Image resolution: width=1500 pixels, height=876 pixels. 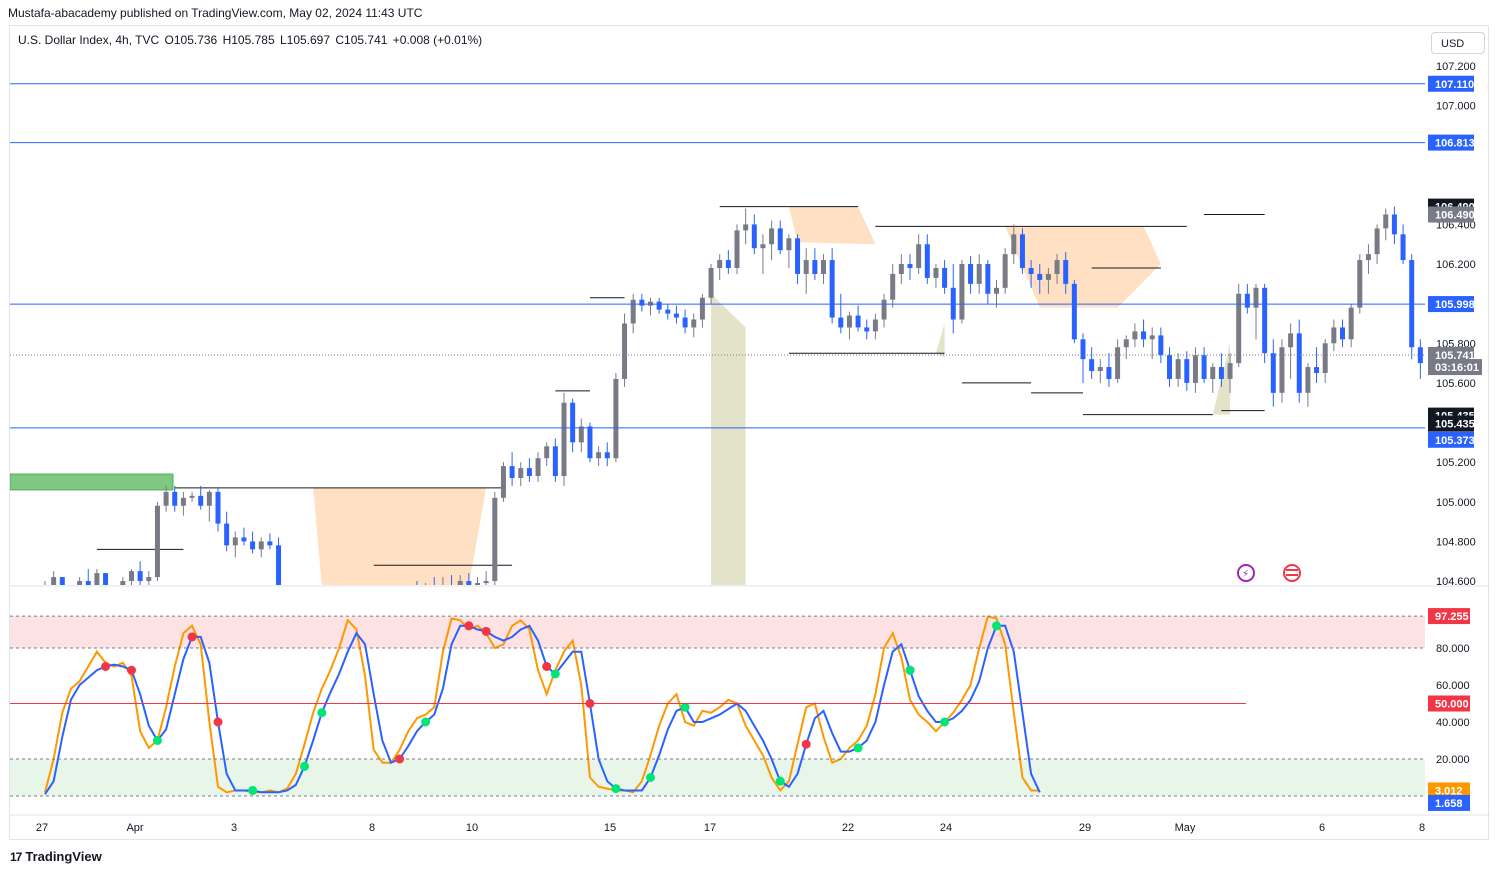 I want to click on stoch-badge, so click(x=1449, y=616).